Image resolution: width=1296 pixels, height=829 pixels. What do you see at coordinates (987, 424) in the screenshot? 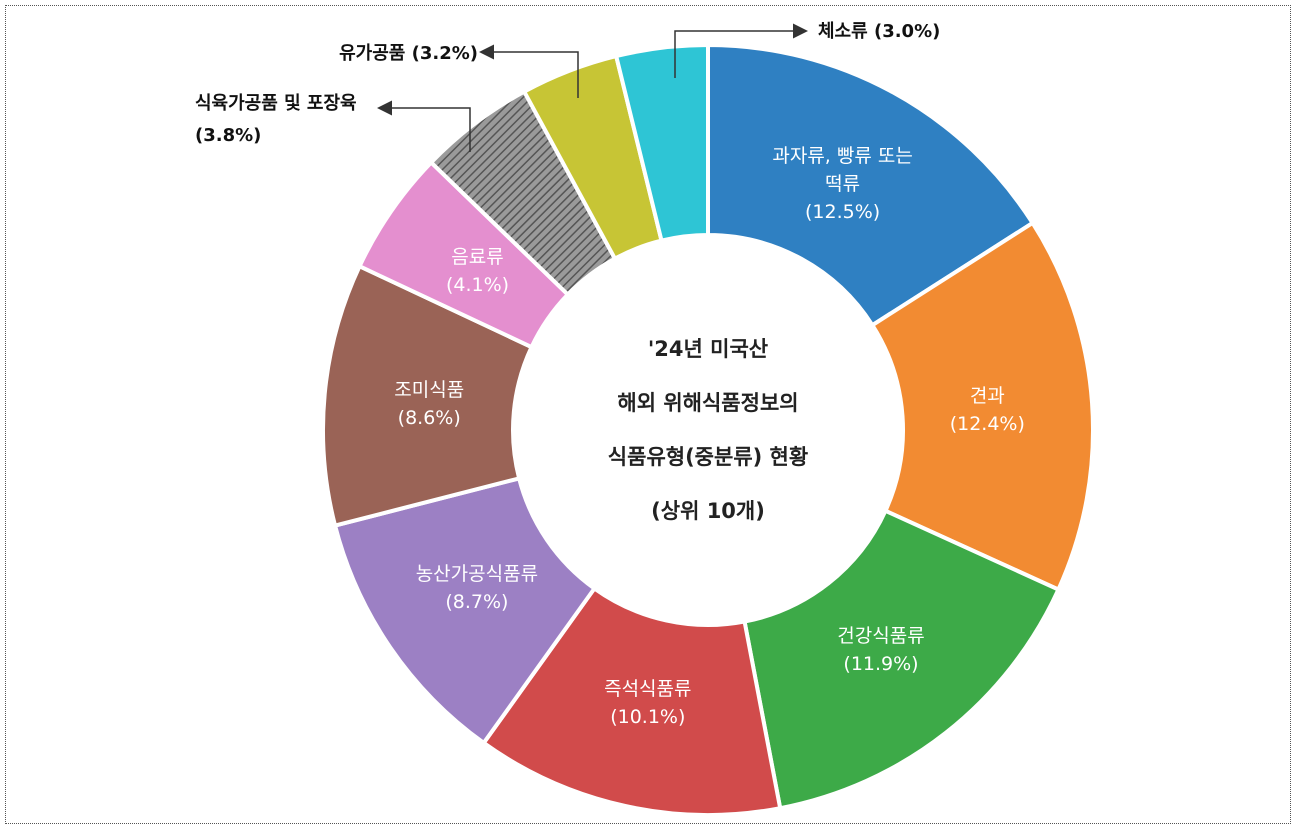
I see `value-label: (12.4%)` at bounding box center [987, 424].